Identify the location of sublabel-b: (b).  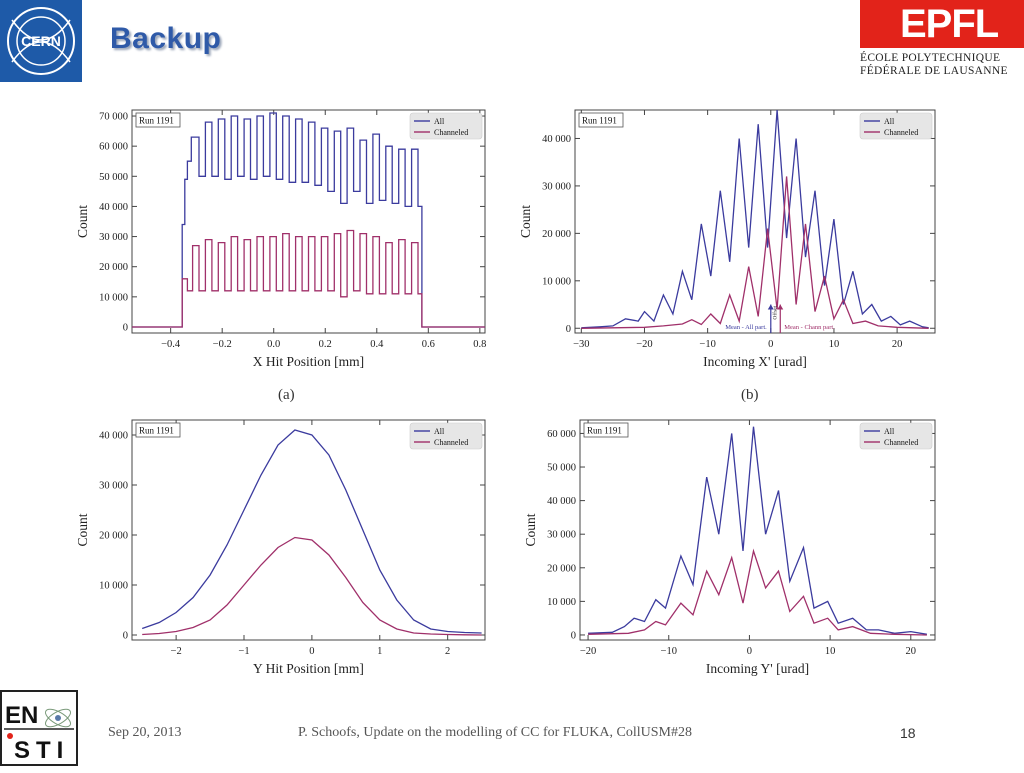
(750, 395).